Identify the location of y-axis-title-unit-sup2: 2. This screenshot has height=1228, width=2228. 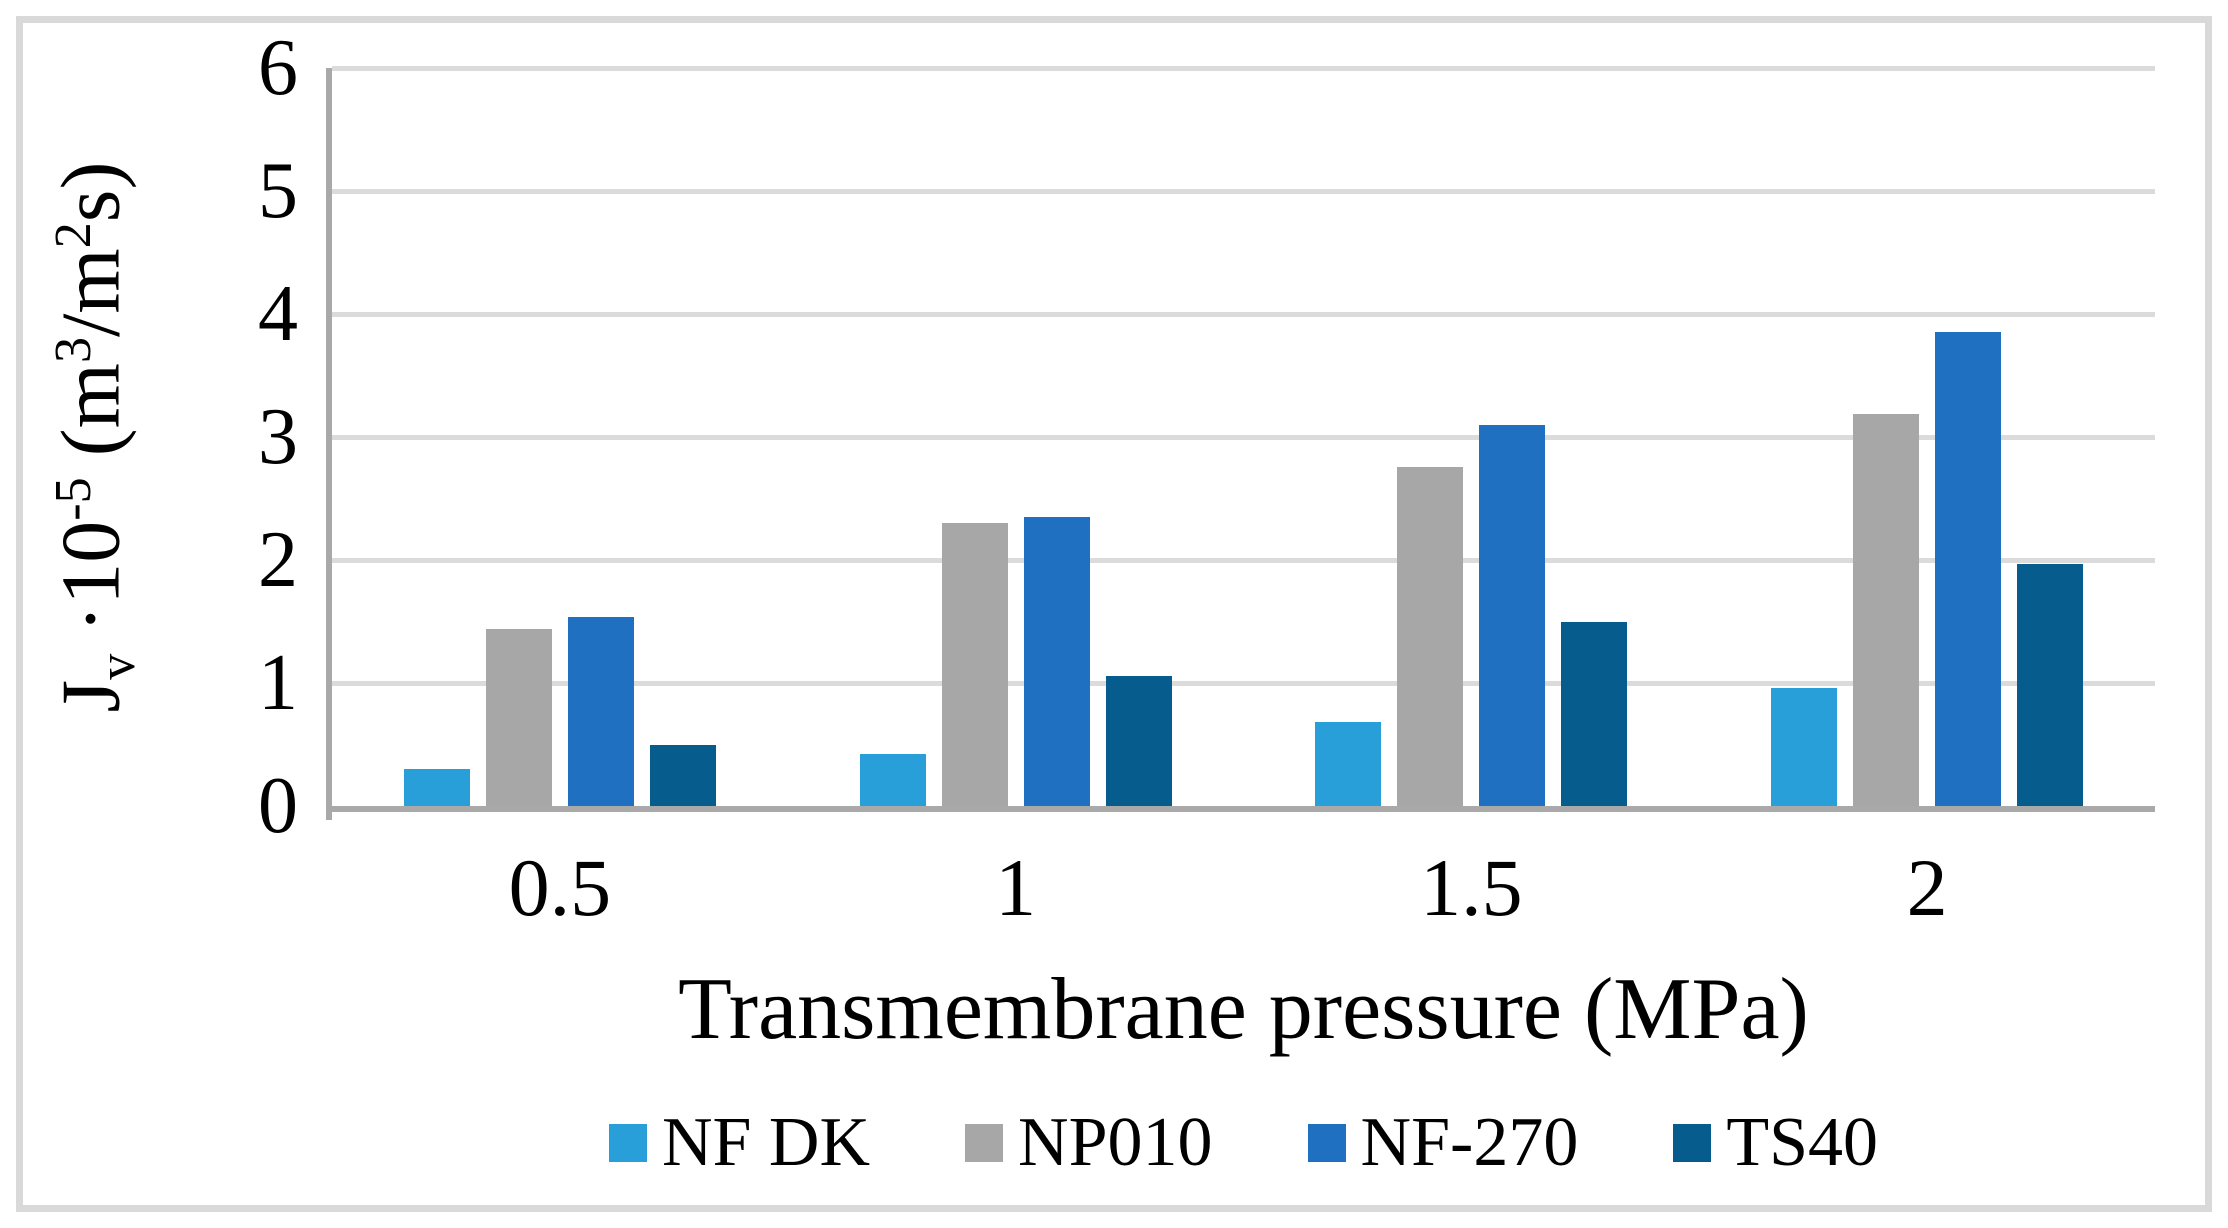
(73, 235).